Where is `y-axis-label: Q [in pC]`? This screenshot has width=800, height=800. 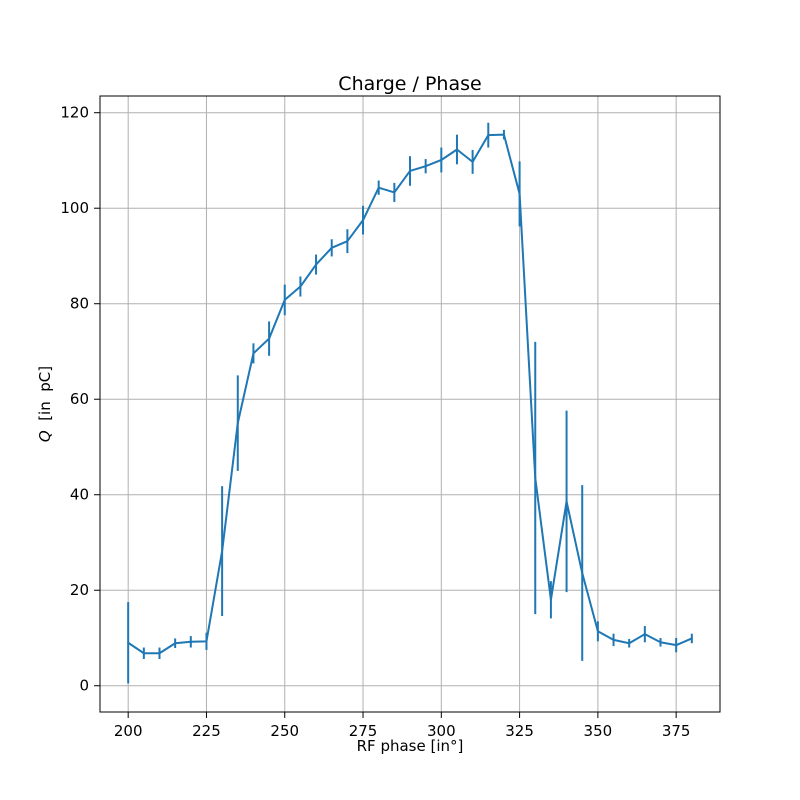
y-axis-label: Q [in pC] is located at coordinates (45, 404).